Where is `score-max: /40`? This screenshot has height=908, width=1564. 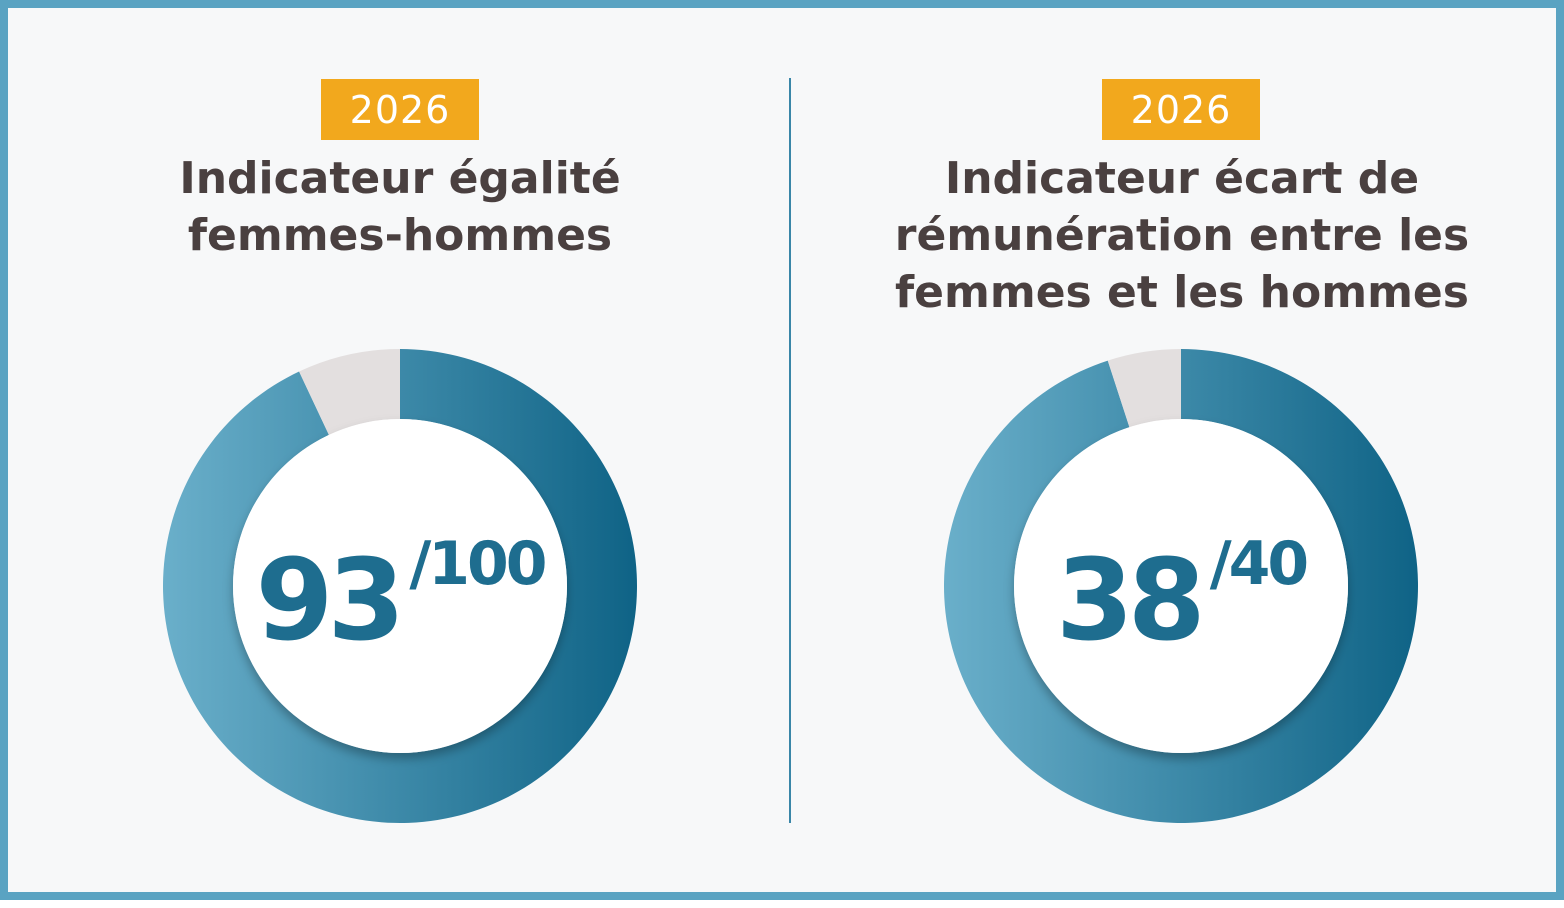
score-max: /40 is located at coordinates (1259, 564).